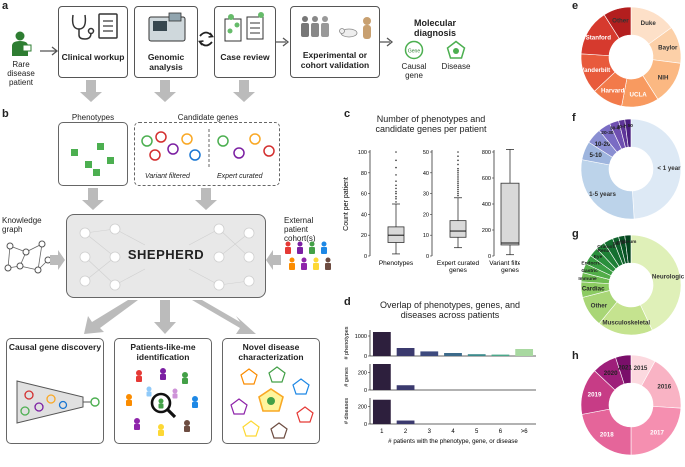  Describe the element at coordinates (365, 391) in the screenshot. I see `chart-d-tick-label-1: 0` at that location.